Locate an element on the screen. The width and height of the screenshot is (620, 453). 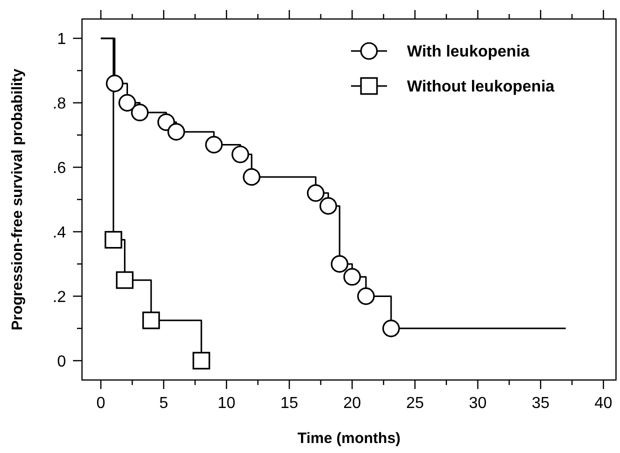
x-tick-label: 40 is located at coordinates (603, 403).